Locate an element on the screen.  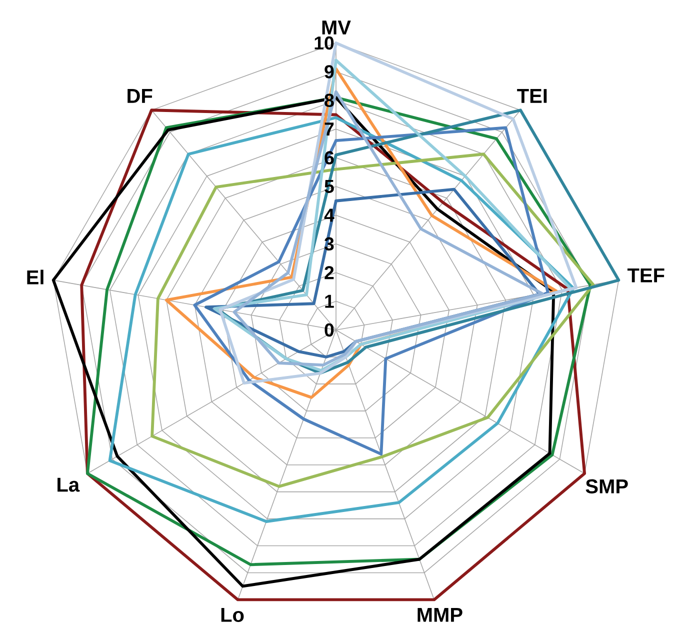
spoke-label: El is located at coordinates (35, 277).